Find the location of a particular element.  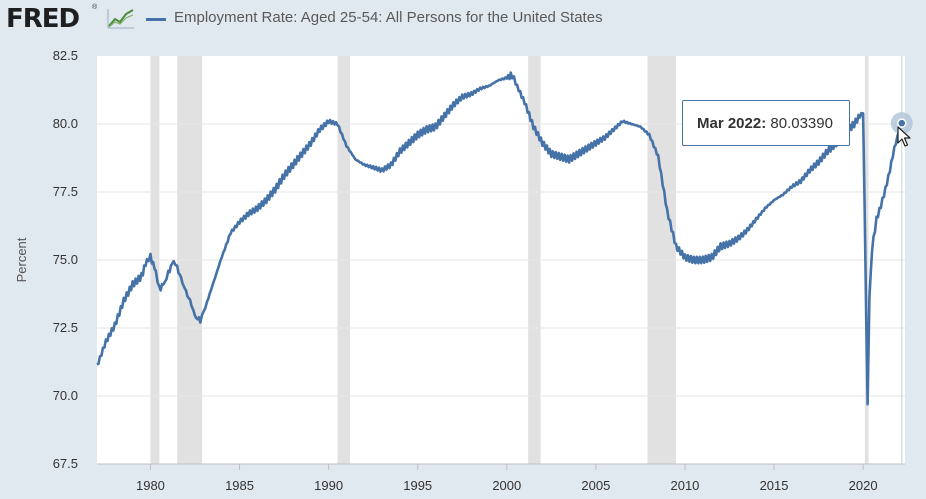

x-tick-label: 2010 is located at coordinates (684, 485).